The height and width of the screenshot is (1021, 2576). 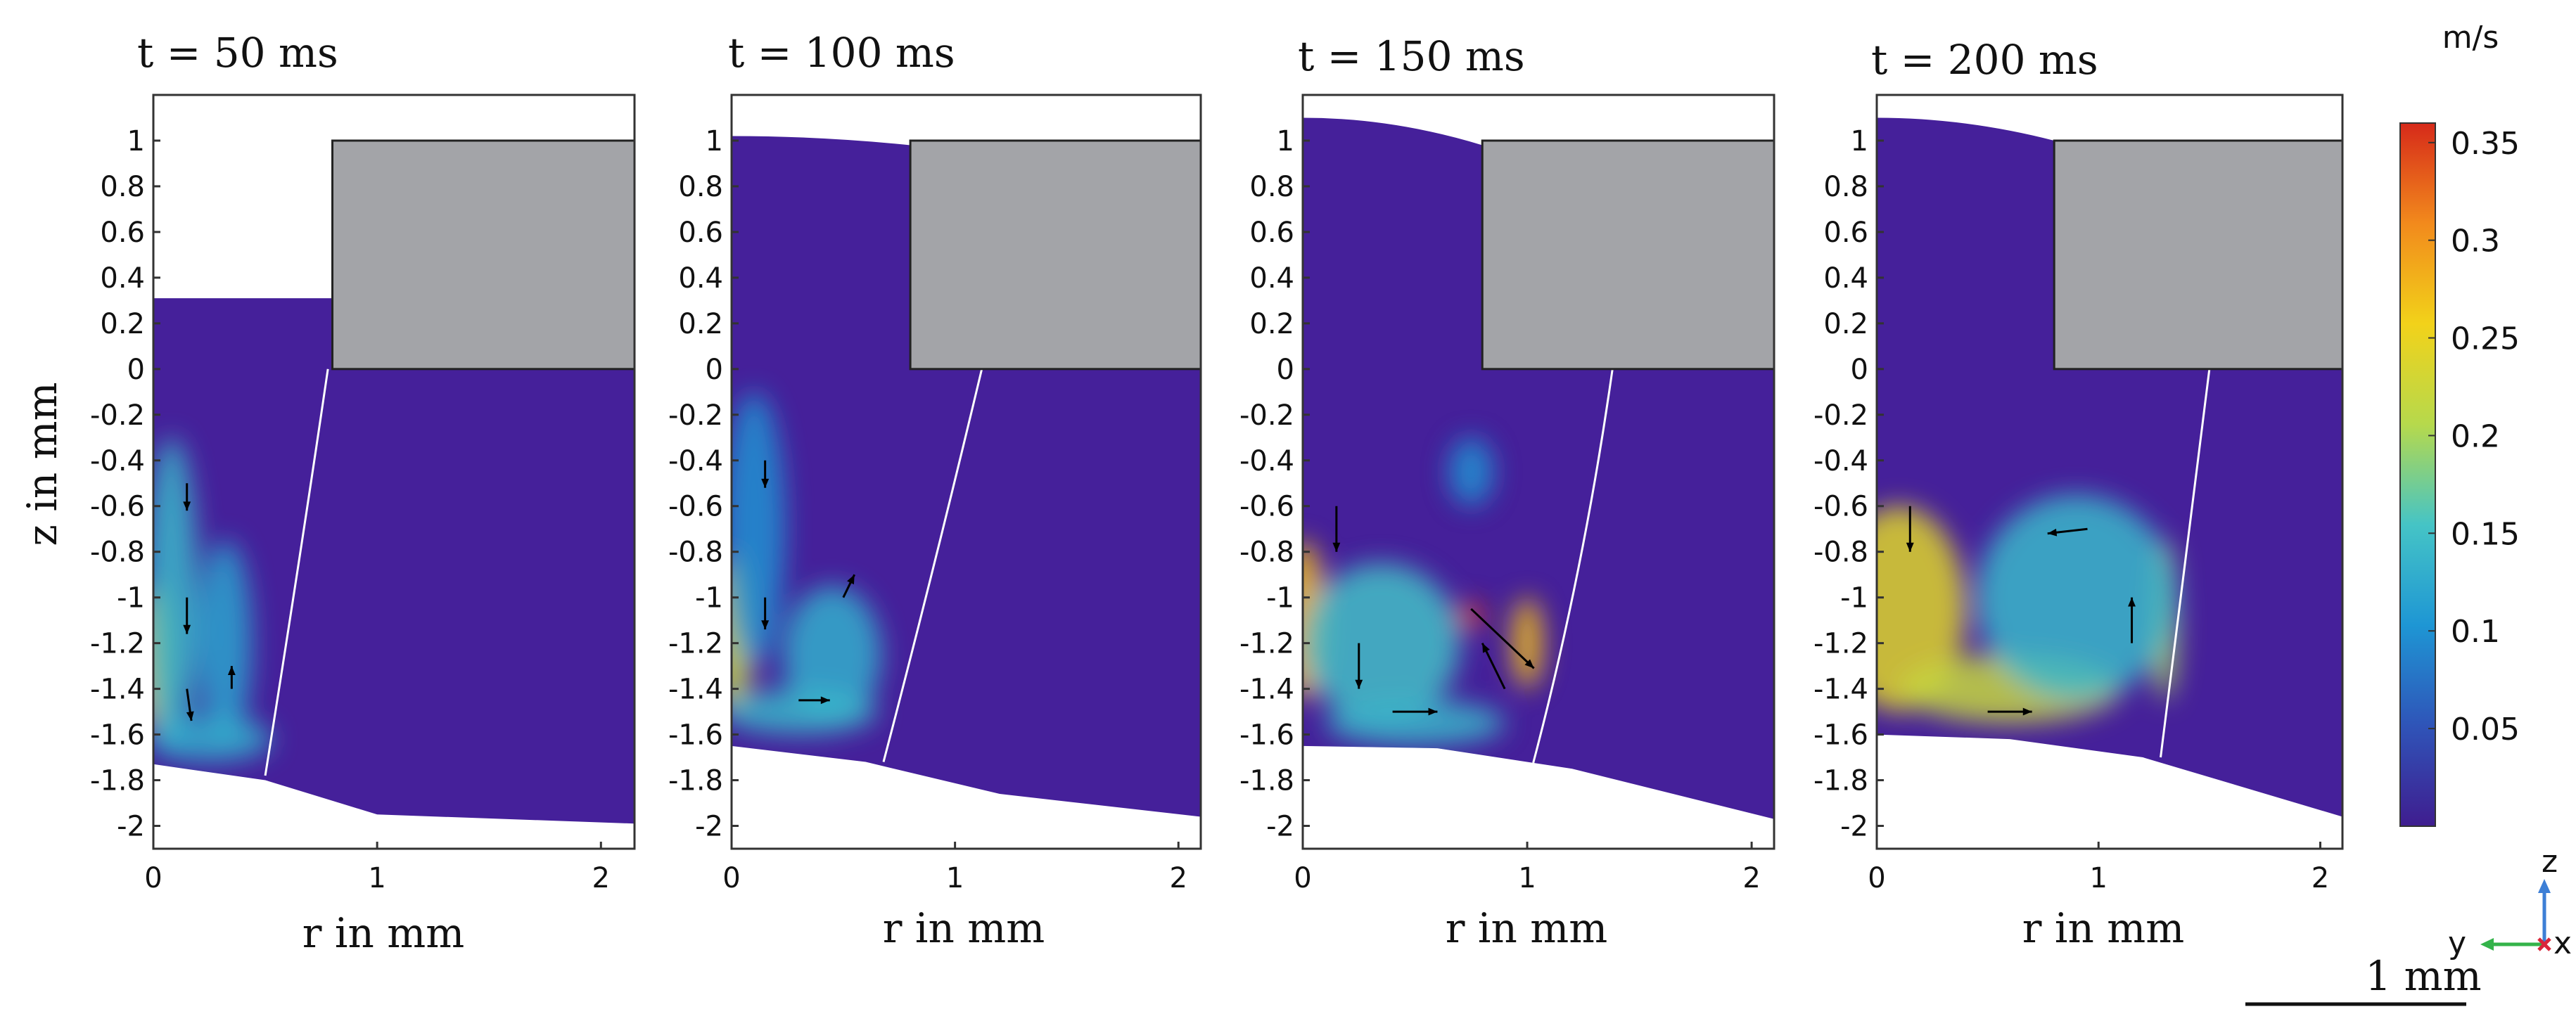 I want to click on colorbar-tick-label: 0.2, so click(x=2475, y=436).